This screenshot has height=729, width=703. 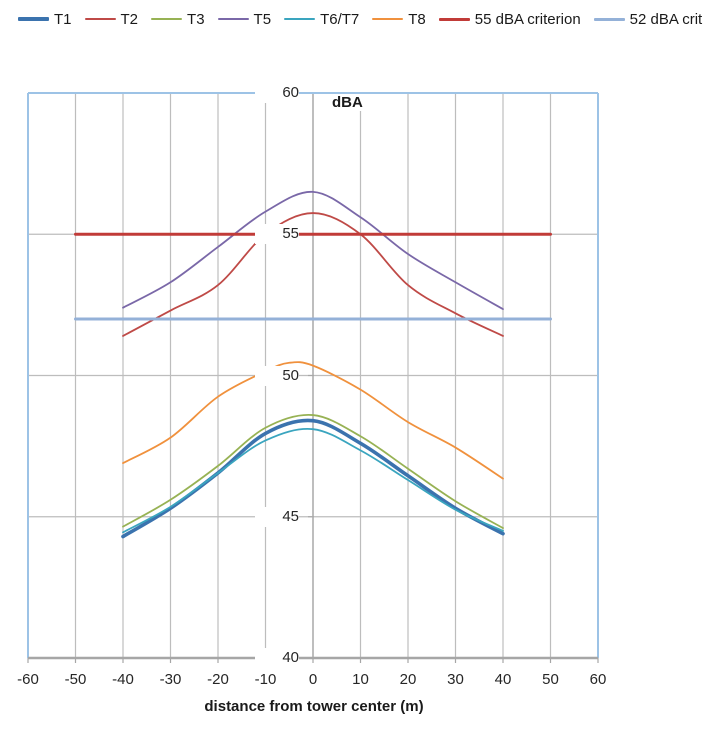 I want to click on legend-label: T1, so click(x=63, y=19).